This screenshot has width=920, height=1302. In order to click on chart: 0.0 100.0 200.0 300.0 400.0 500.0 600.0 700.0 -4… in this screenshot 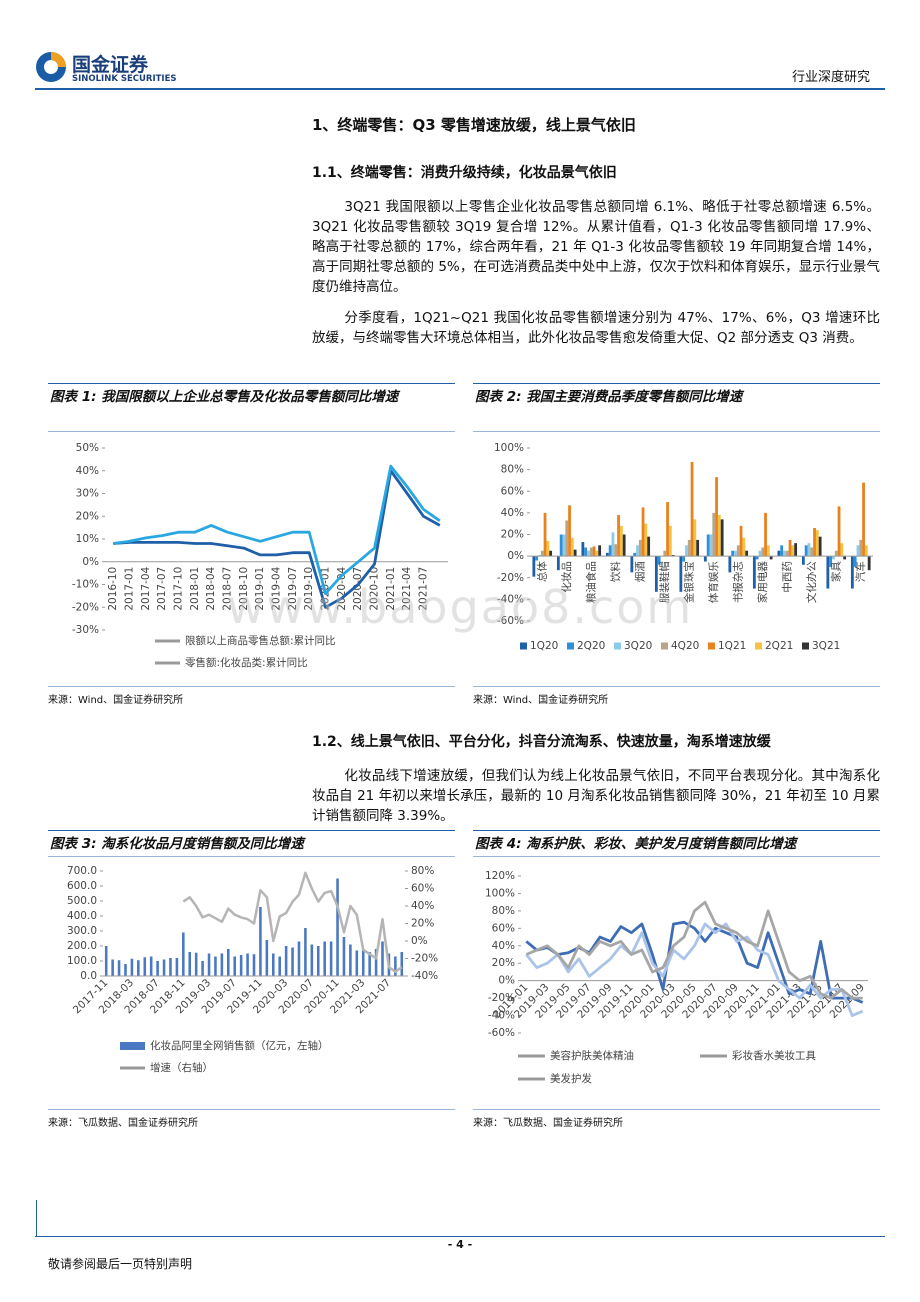, I will do `click(252, 969)`.